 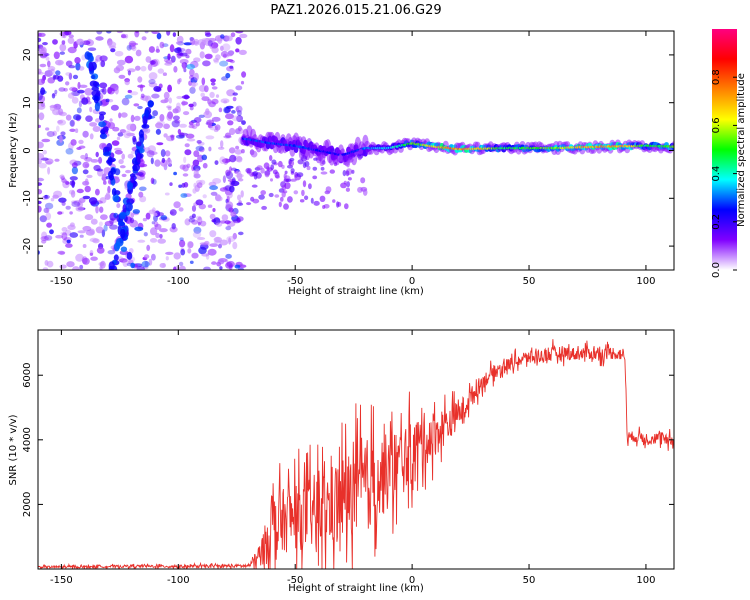 What do you see at coordinates (295, 281) in the screenshot?
I see `spectrogram-x-tick-label: -50` at bounding box center [295, 281].